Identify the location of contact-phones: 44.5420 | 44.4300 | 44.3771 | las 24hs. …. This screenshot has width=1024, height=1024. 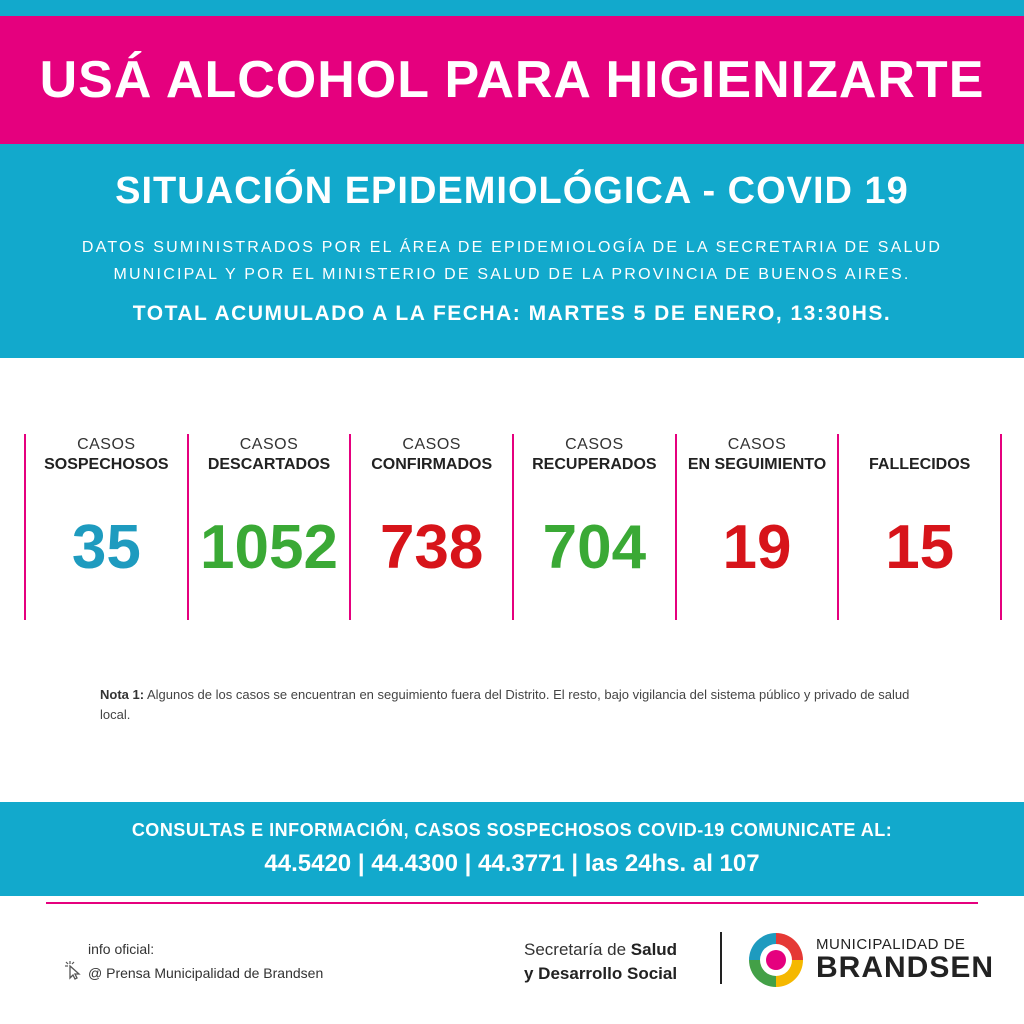
(512, 863).